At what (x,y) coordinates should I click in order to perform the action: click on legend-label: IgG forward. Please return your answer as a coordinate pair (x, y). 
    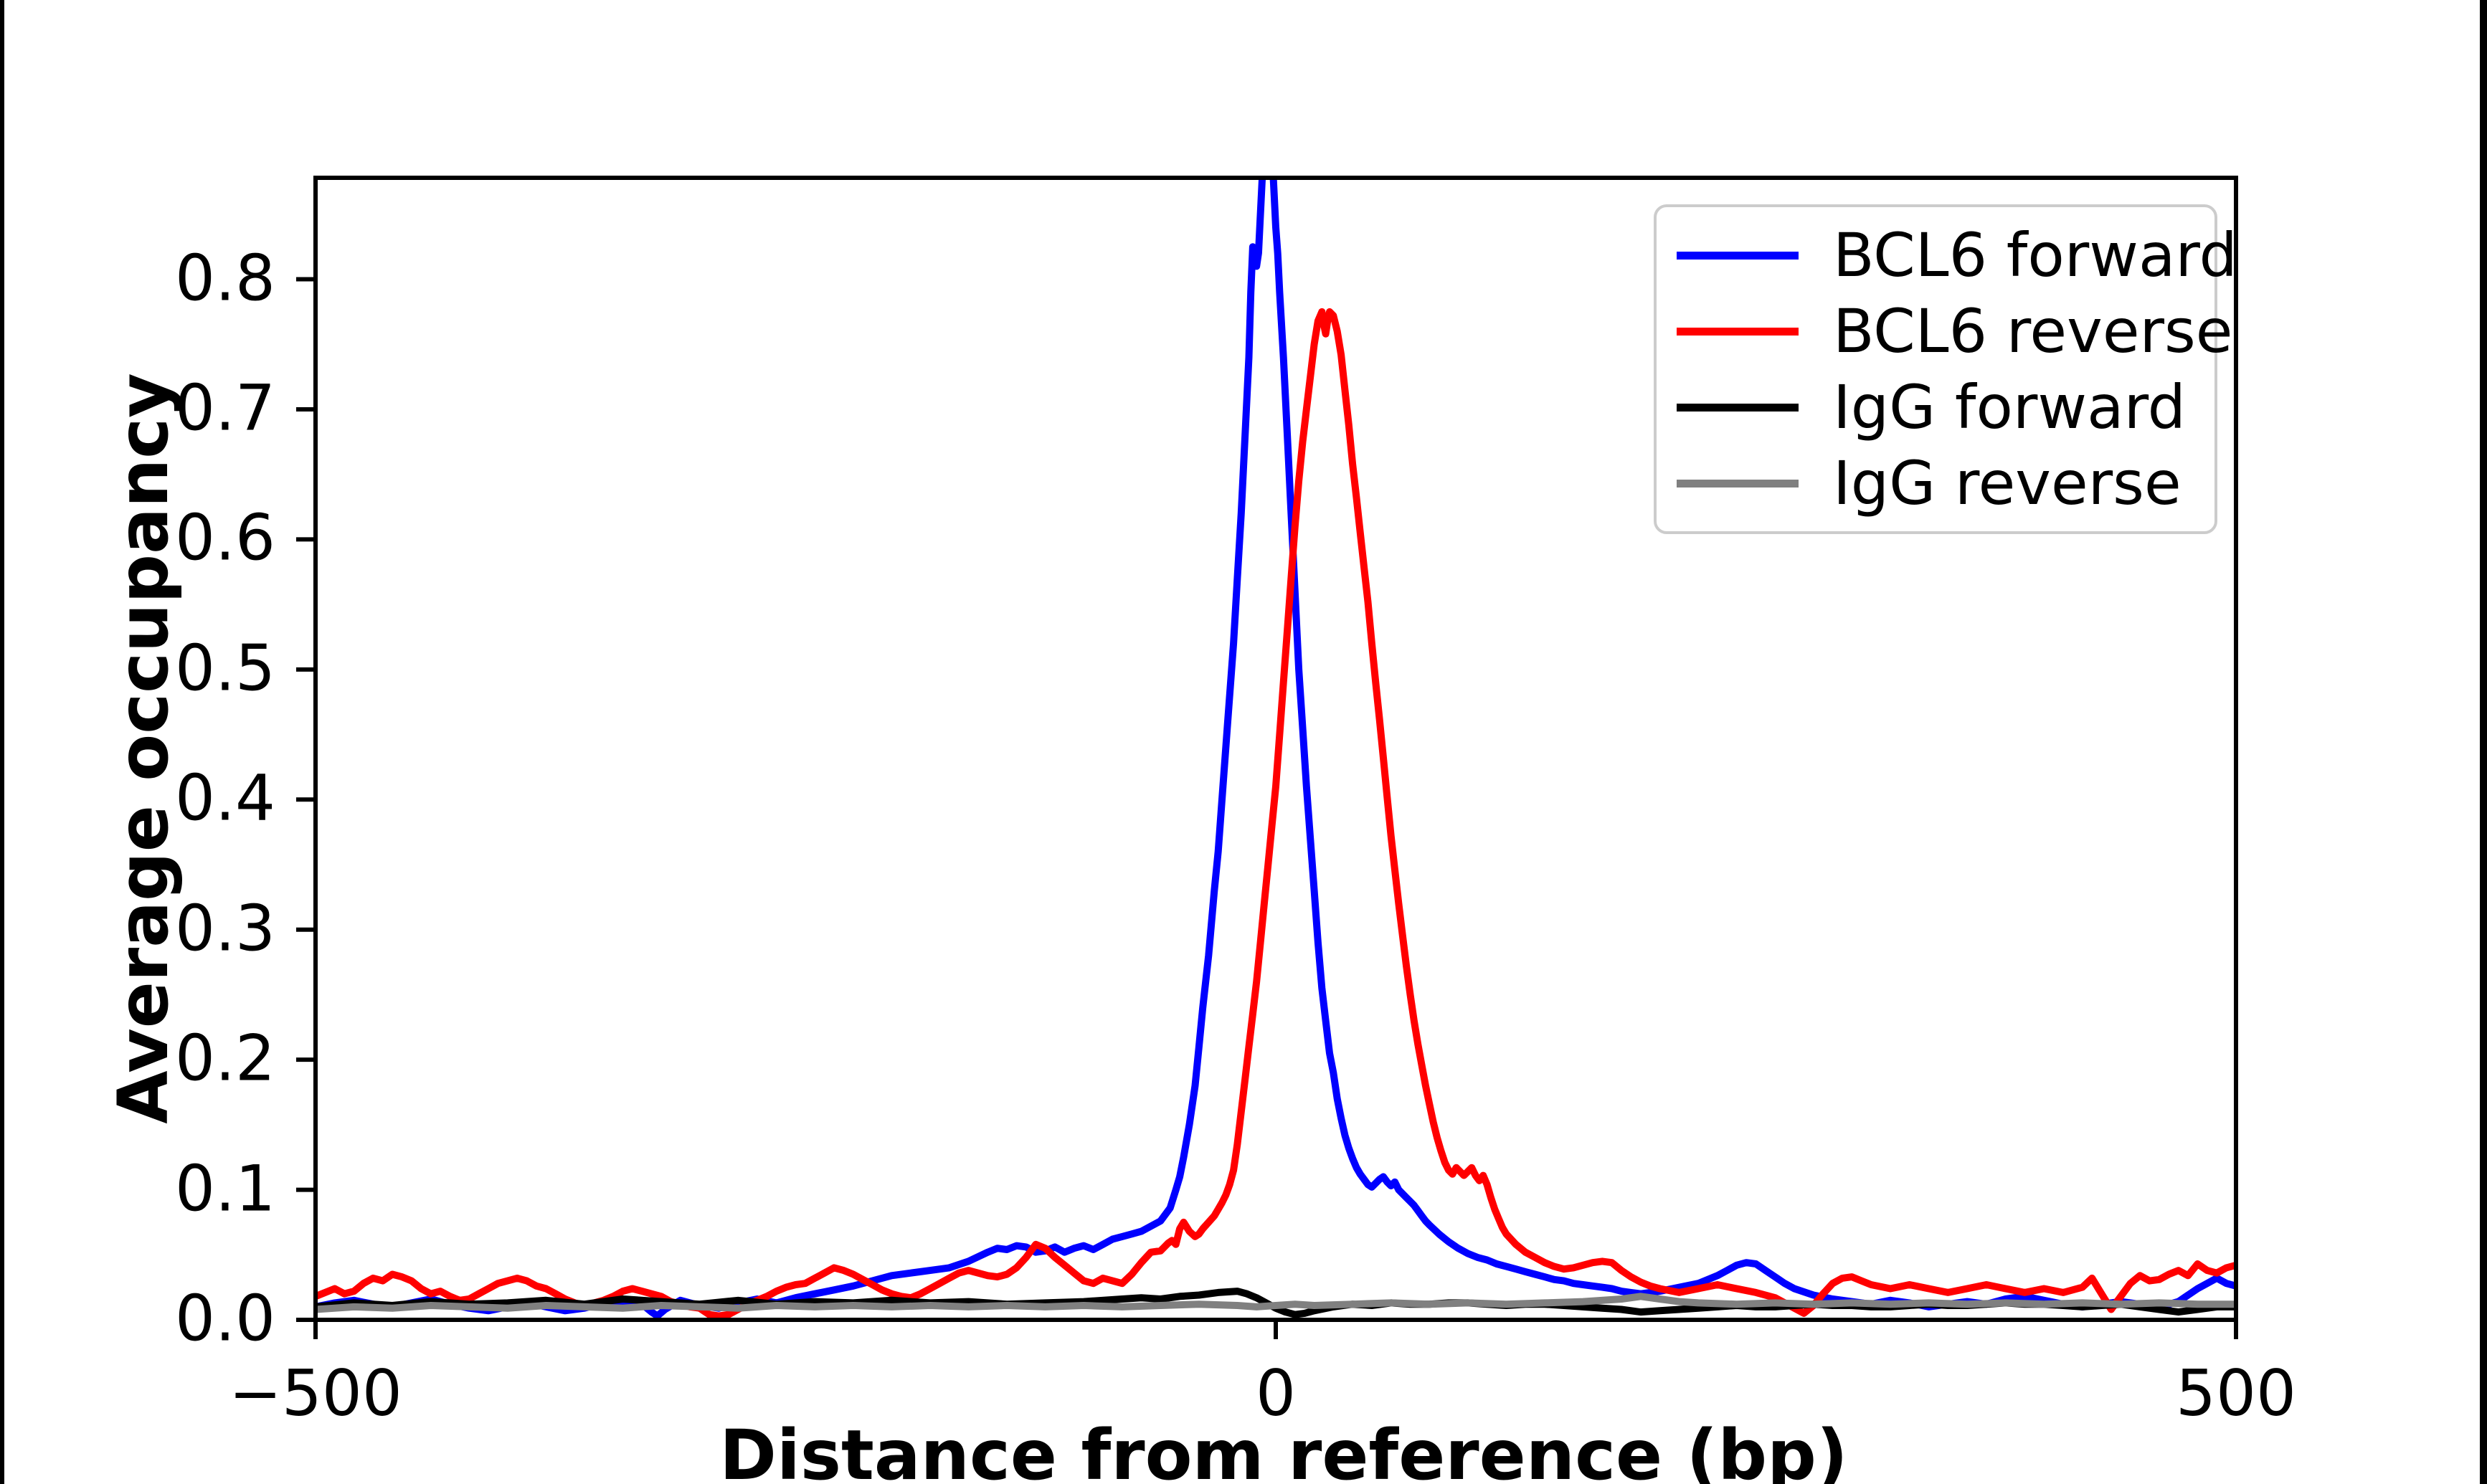
    Looking at the image, I should click on (2009, 407).